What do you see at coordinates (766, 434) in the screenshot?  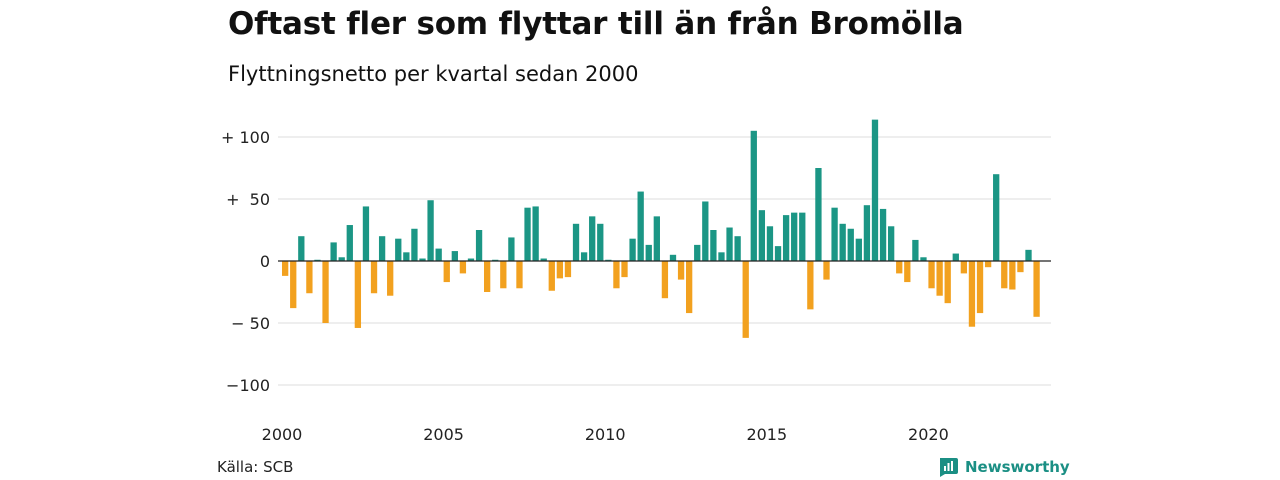 I see `x-tick-label: 2015` at bounding box center [766, 434].